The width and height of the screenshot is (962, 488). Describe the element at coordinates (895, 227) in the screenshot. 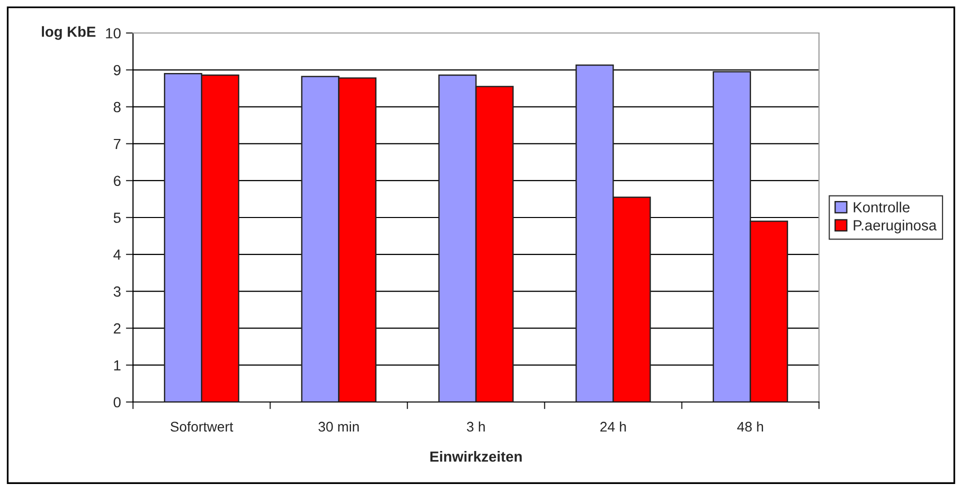

I see `legend-label: P.aeruginosa` at that location.